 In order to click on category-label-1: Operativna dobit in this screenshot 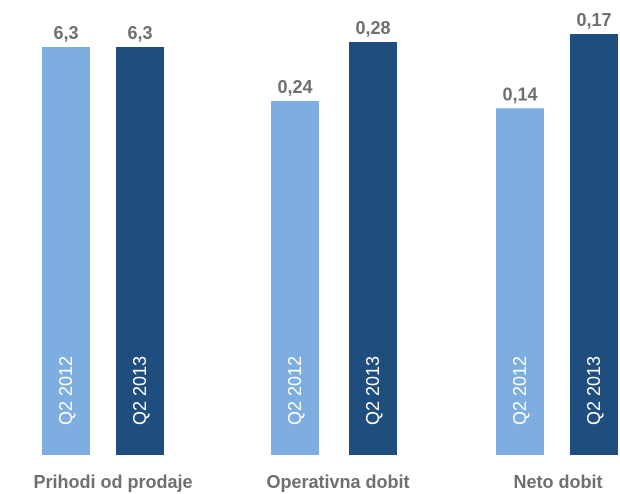, I will do `click(337, 482)`.